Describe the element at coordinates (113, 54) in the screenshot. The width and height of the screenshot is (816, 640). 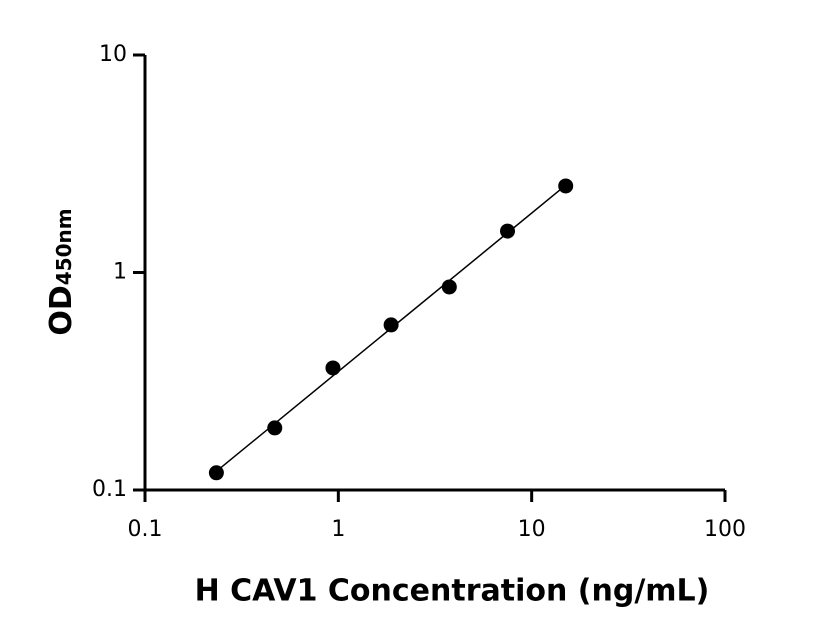
I see `y-tick-label: 10` at that location.